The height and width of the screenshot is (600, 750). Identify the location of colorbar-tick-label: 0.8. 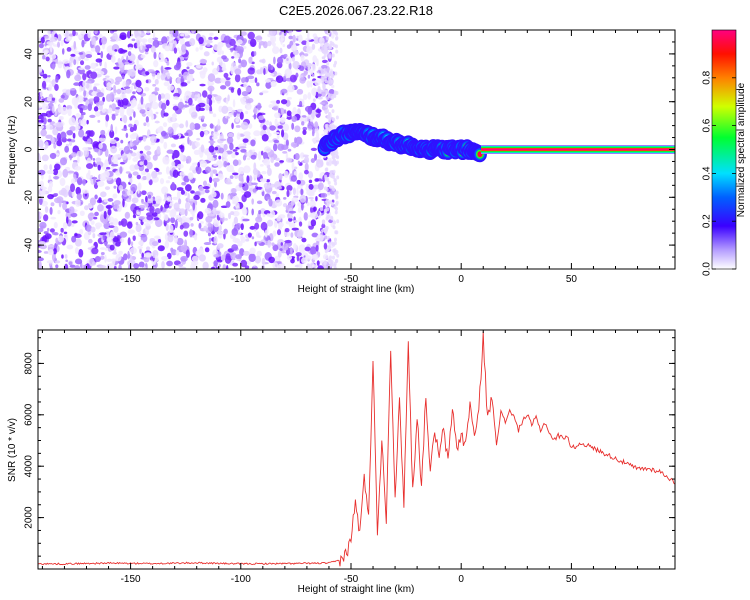
(707, 77).